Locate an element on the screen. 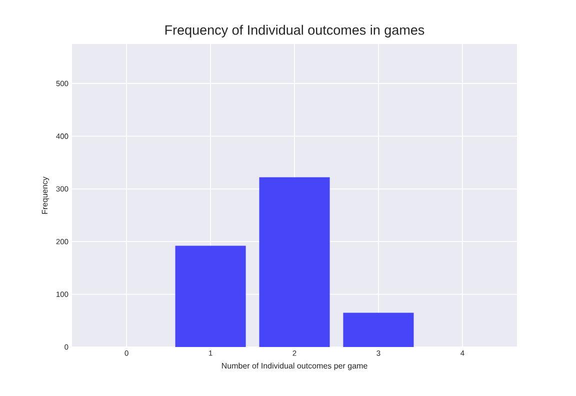  x-axis-title: Number of Individual outcomes per game is located at coordinates (295, 366).